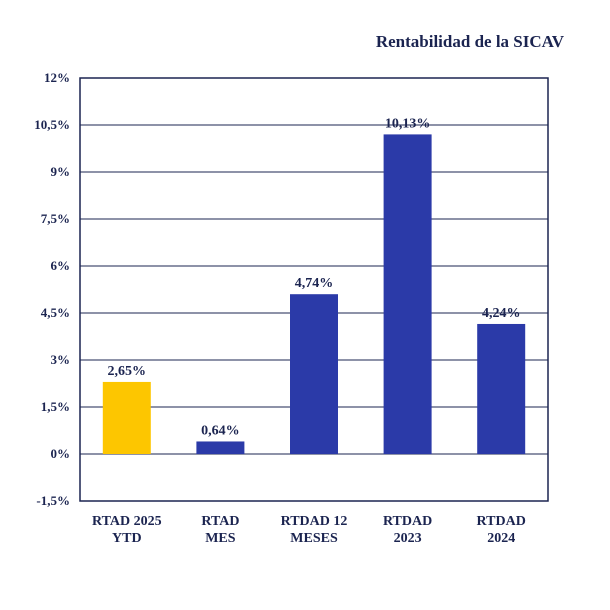 The image size is (610, 610). What do you see at coordinates (55, 218) in the screenshot?
I see `y-tick-label: 7,5%` at bounding box center [55, 218].